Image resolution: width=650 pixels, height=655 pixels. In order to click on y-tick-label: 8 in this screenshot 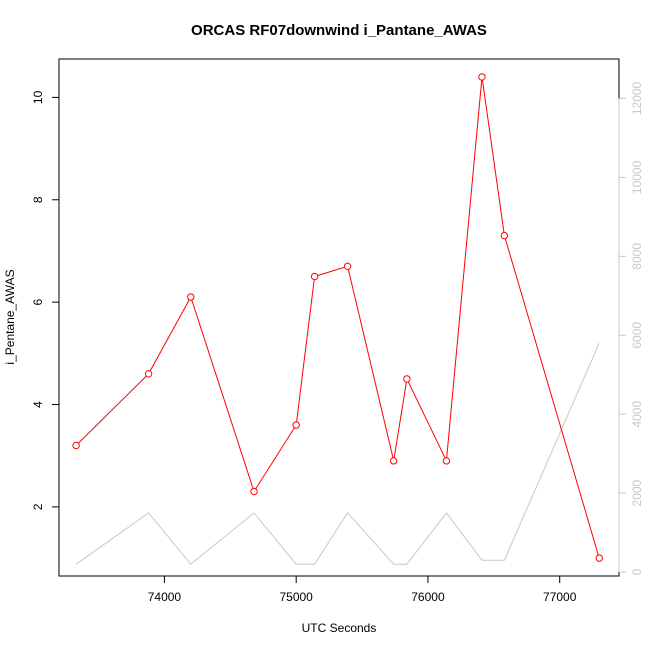, I will do `click(38, 199)`.